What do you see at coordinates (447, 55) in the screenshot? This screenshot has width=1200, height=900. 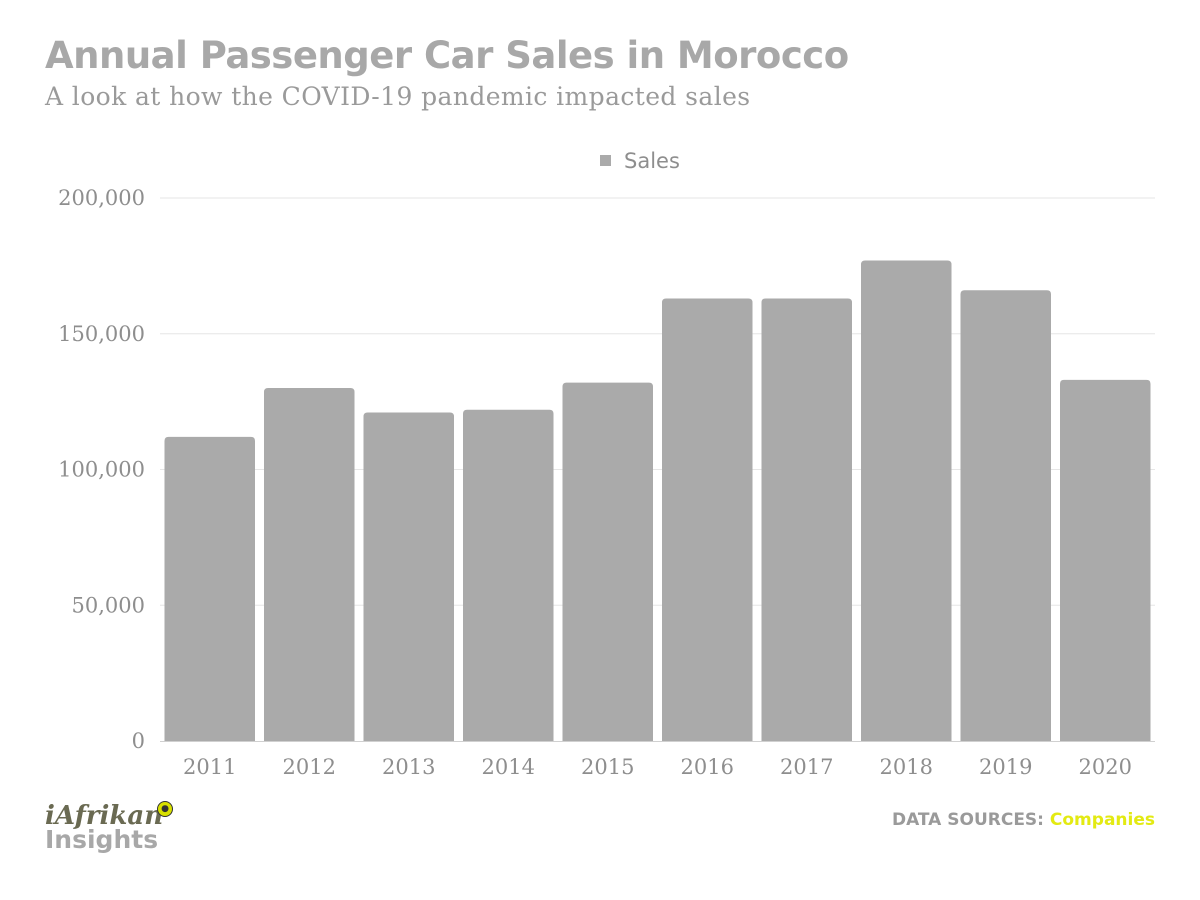 I see `chart-title: Annual Passenger Car Sales in Morocco` at bounding box center [447, 55].